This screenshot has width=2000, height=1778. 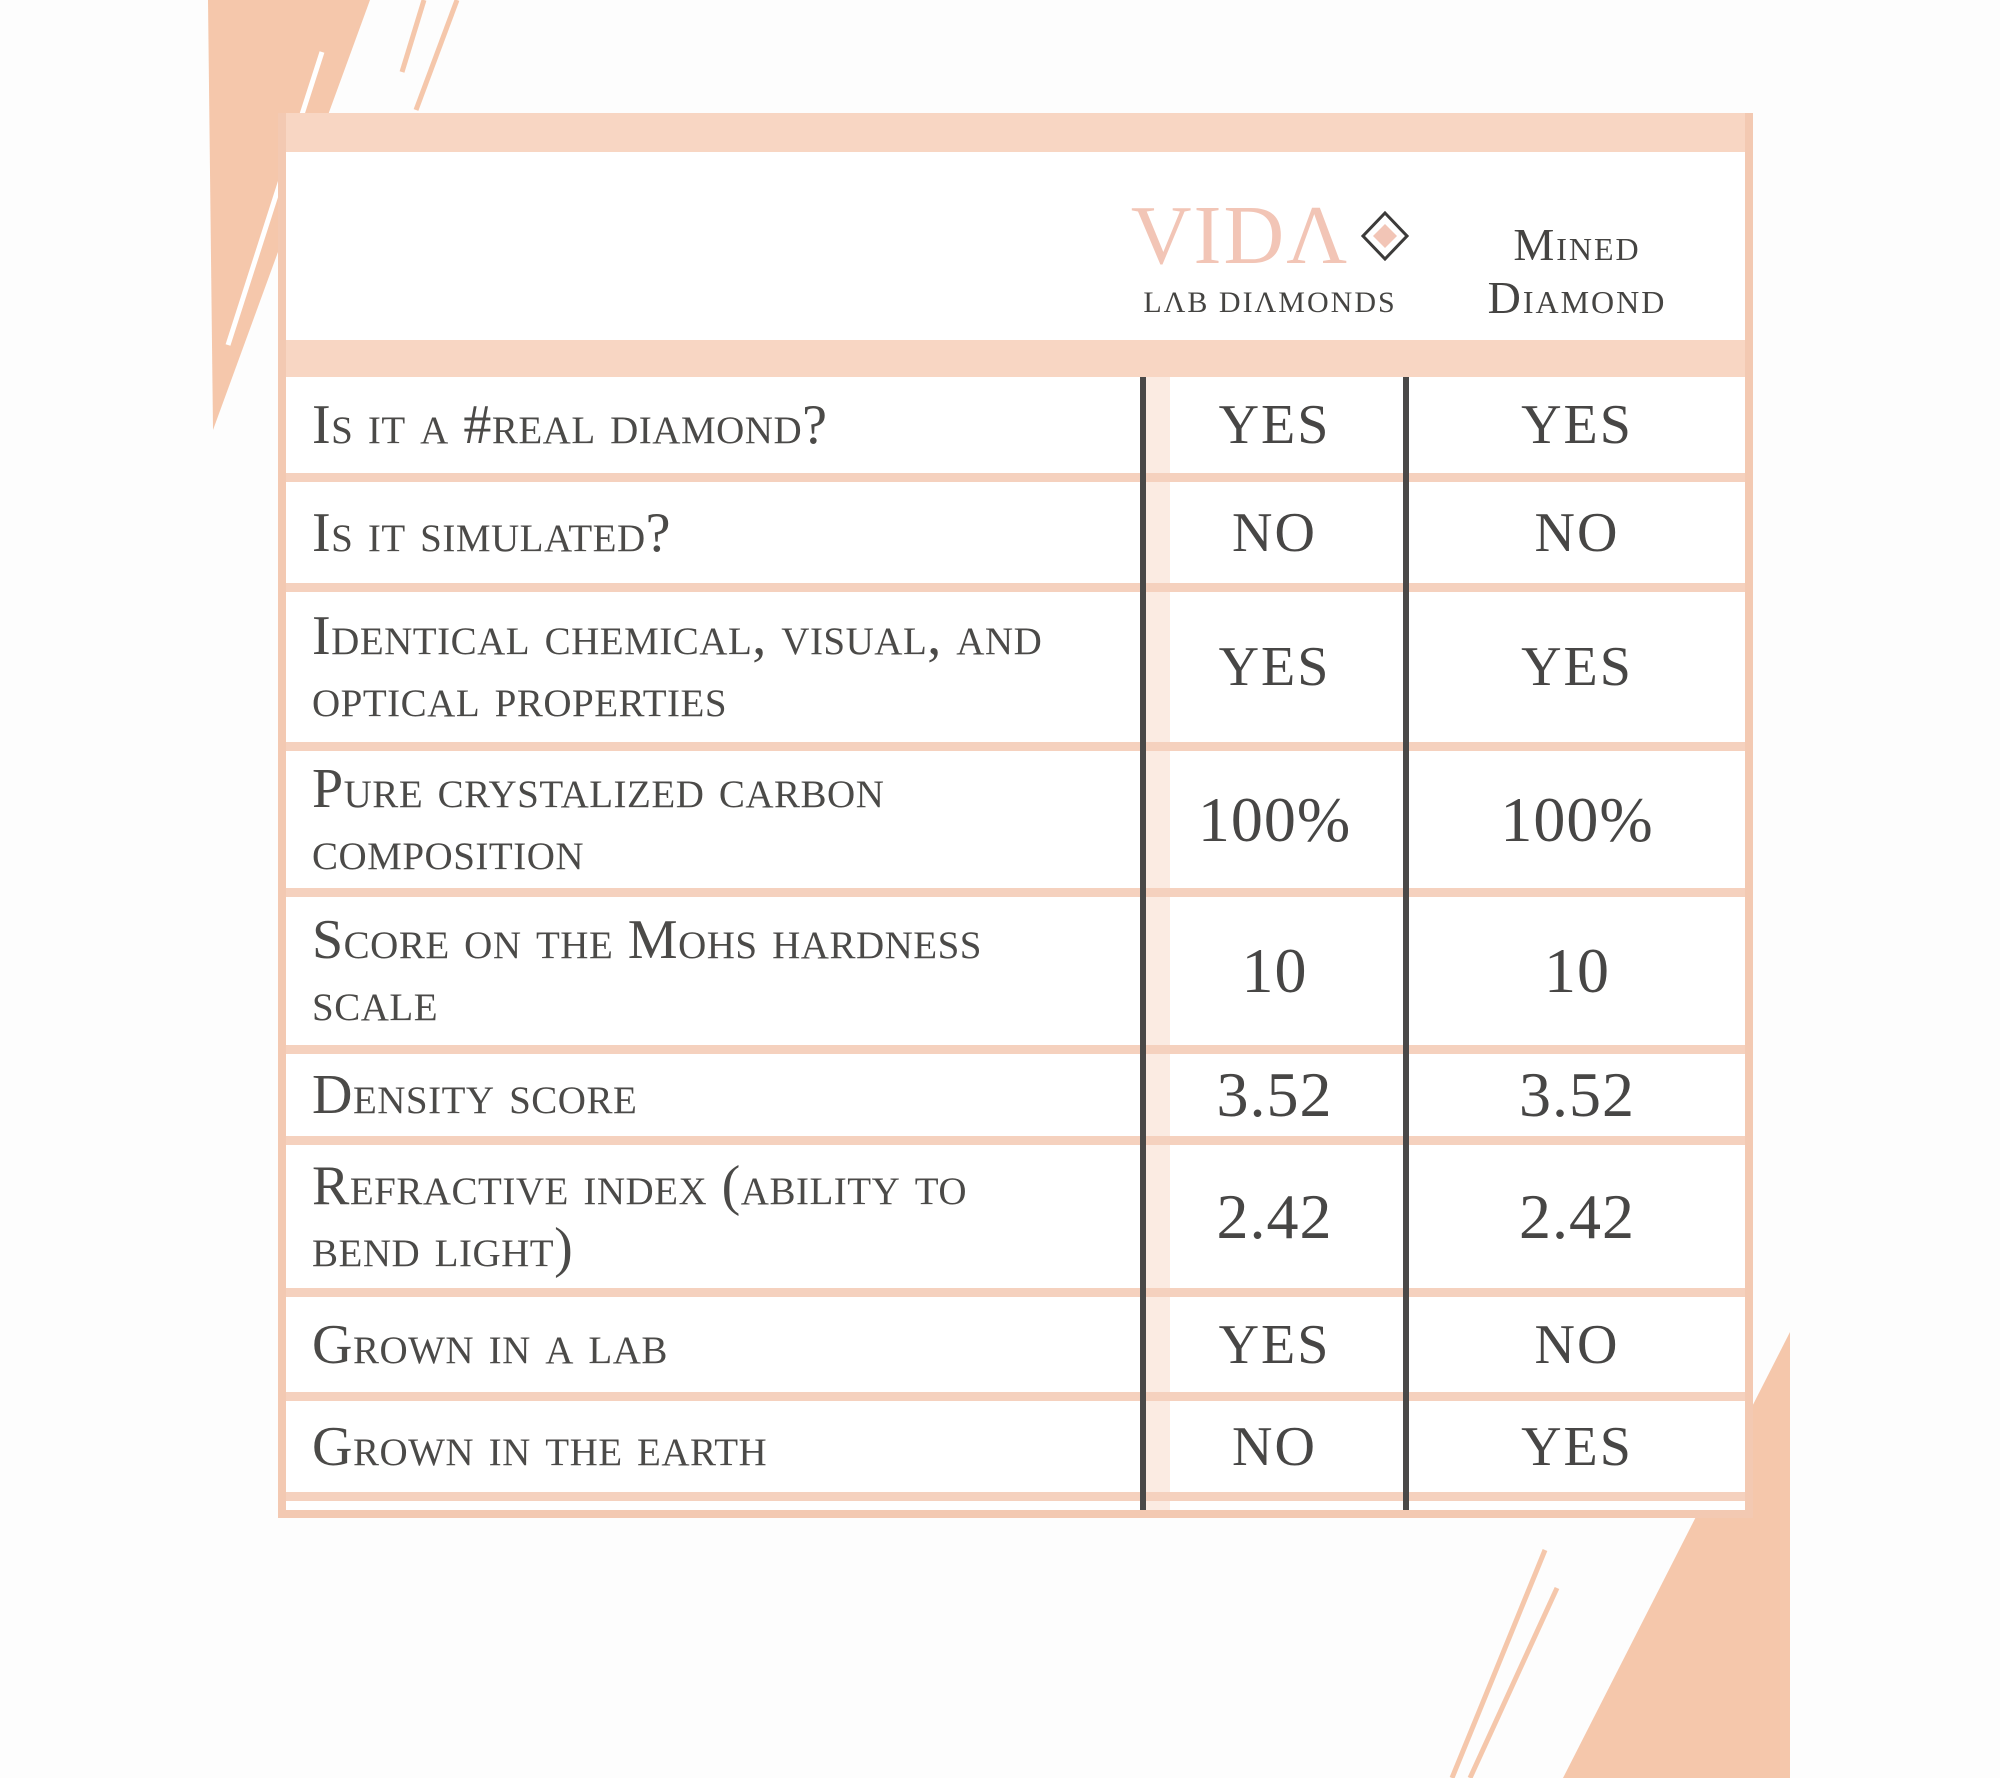 What do you see at coordinates (1240, 235) in the screenshot?
I see `brand-name: VIDΛ` at bounding box center [1240, 235].